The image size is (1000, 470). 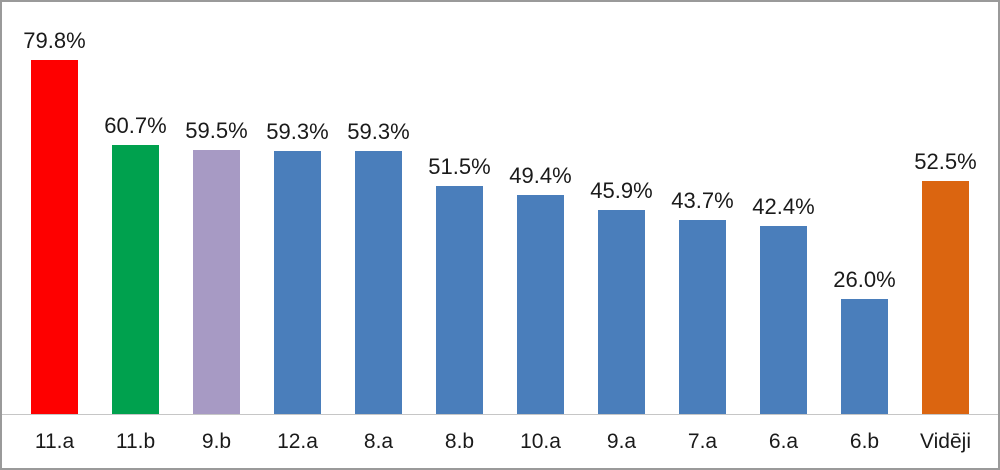 I want to click on bar-column: 43.7%, so click(x=702, y=302).